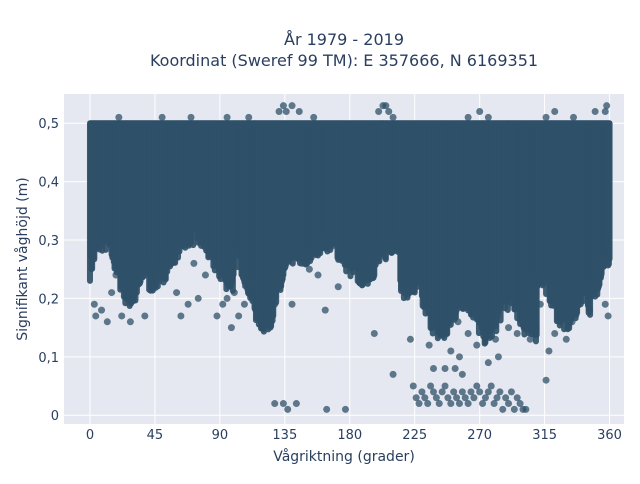 The image size is (640, 484). I want to click on x-tick-label: 360, so click(609, 435).